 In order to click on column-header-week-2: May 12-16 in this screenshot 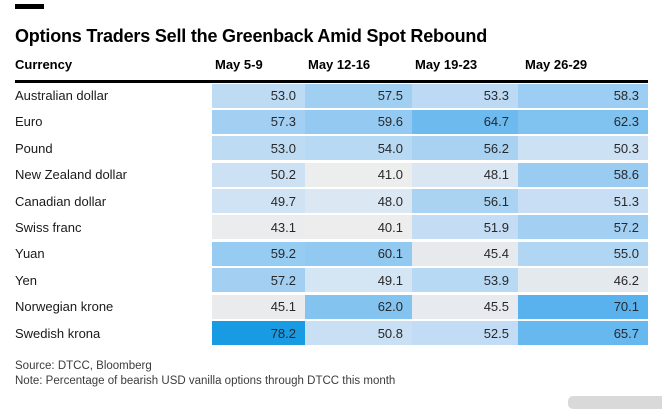, I will do `click(339, 64)`.